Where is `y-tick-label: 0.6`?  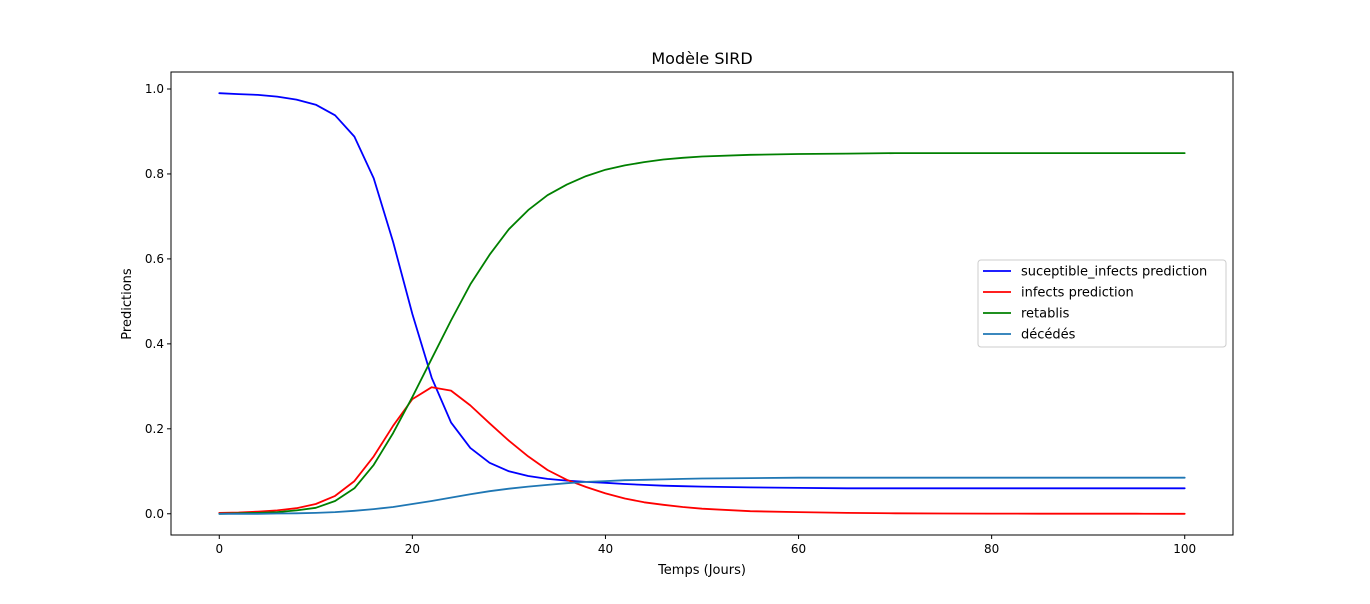 y-tick-label: 0.6 is located at coordinates (154, 259).